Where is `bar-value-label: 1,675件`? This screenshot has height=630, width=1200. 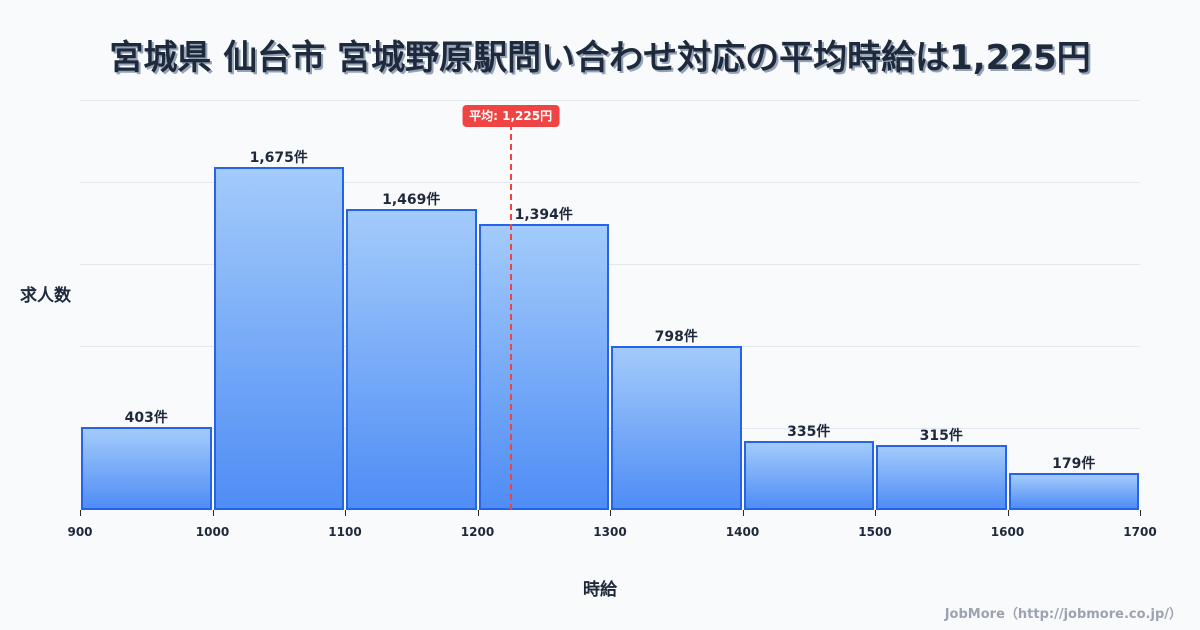
bar-value-label: 1,675件 is located at coordinates (278, 157).